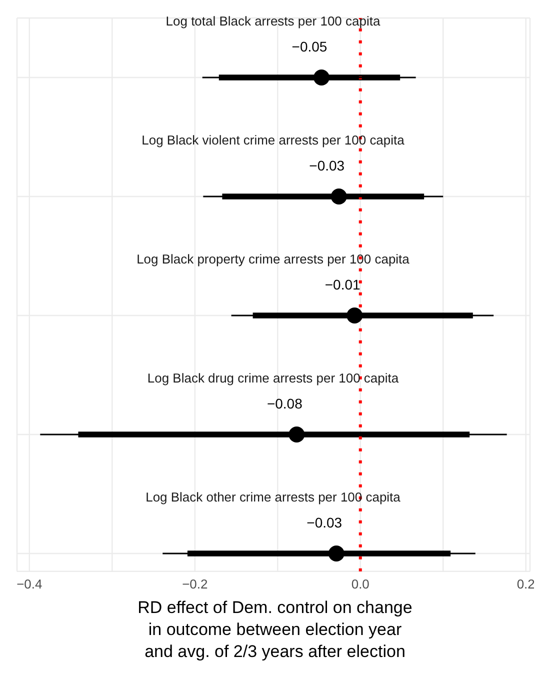 The height and width of the screenshot is (684, 538). Describe the element at coordinates (274, 496) in the screenshot. I see `y-tick-label: Log Black other crime arrests per 100 capita` at that location.